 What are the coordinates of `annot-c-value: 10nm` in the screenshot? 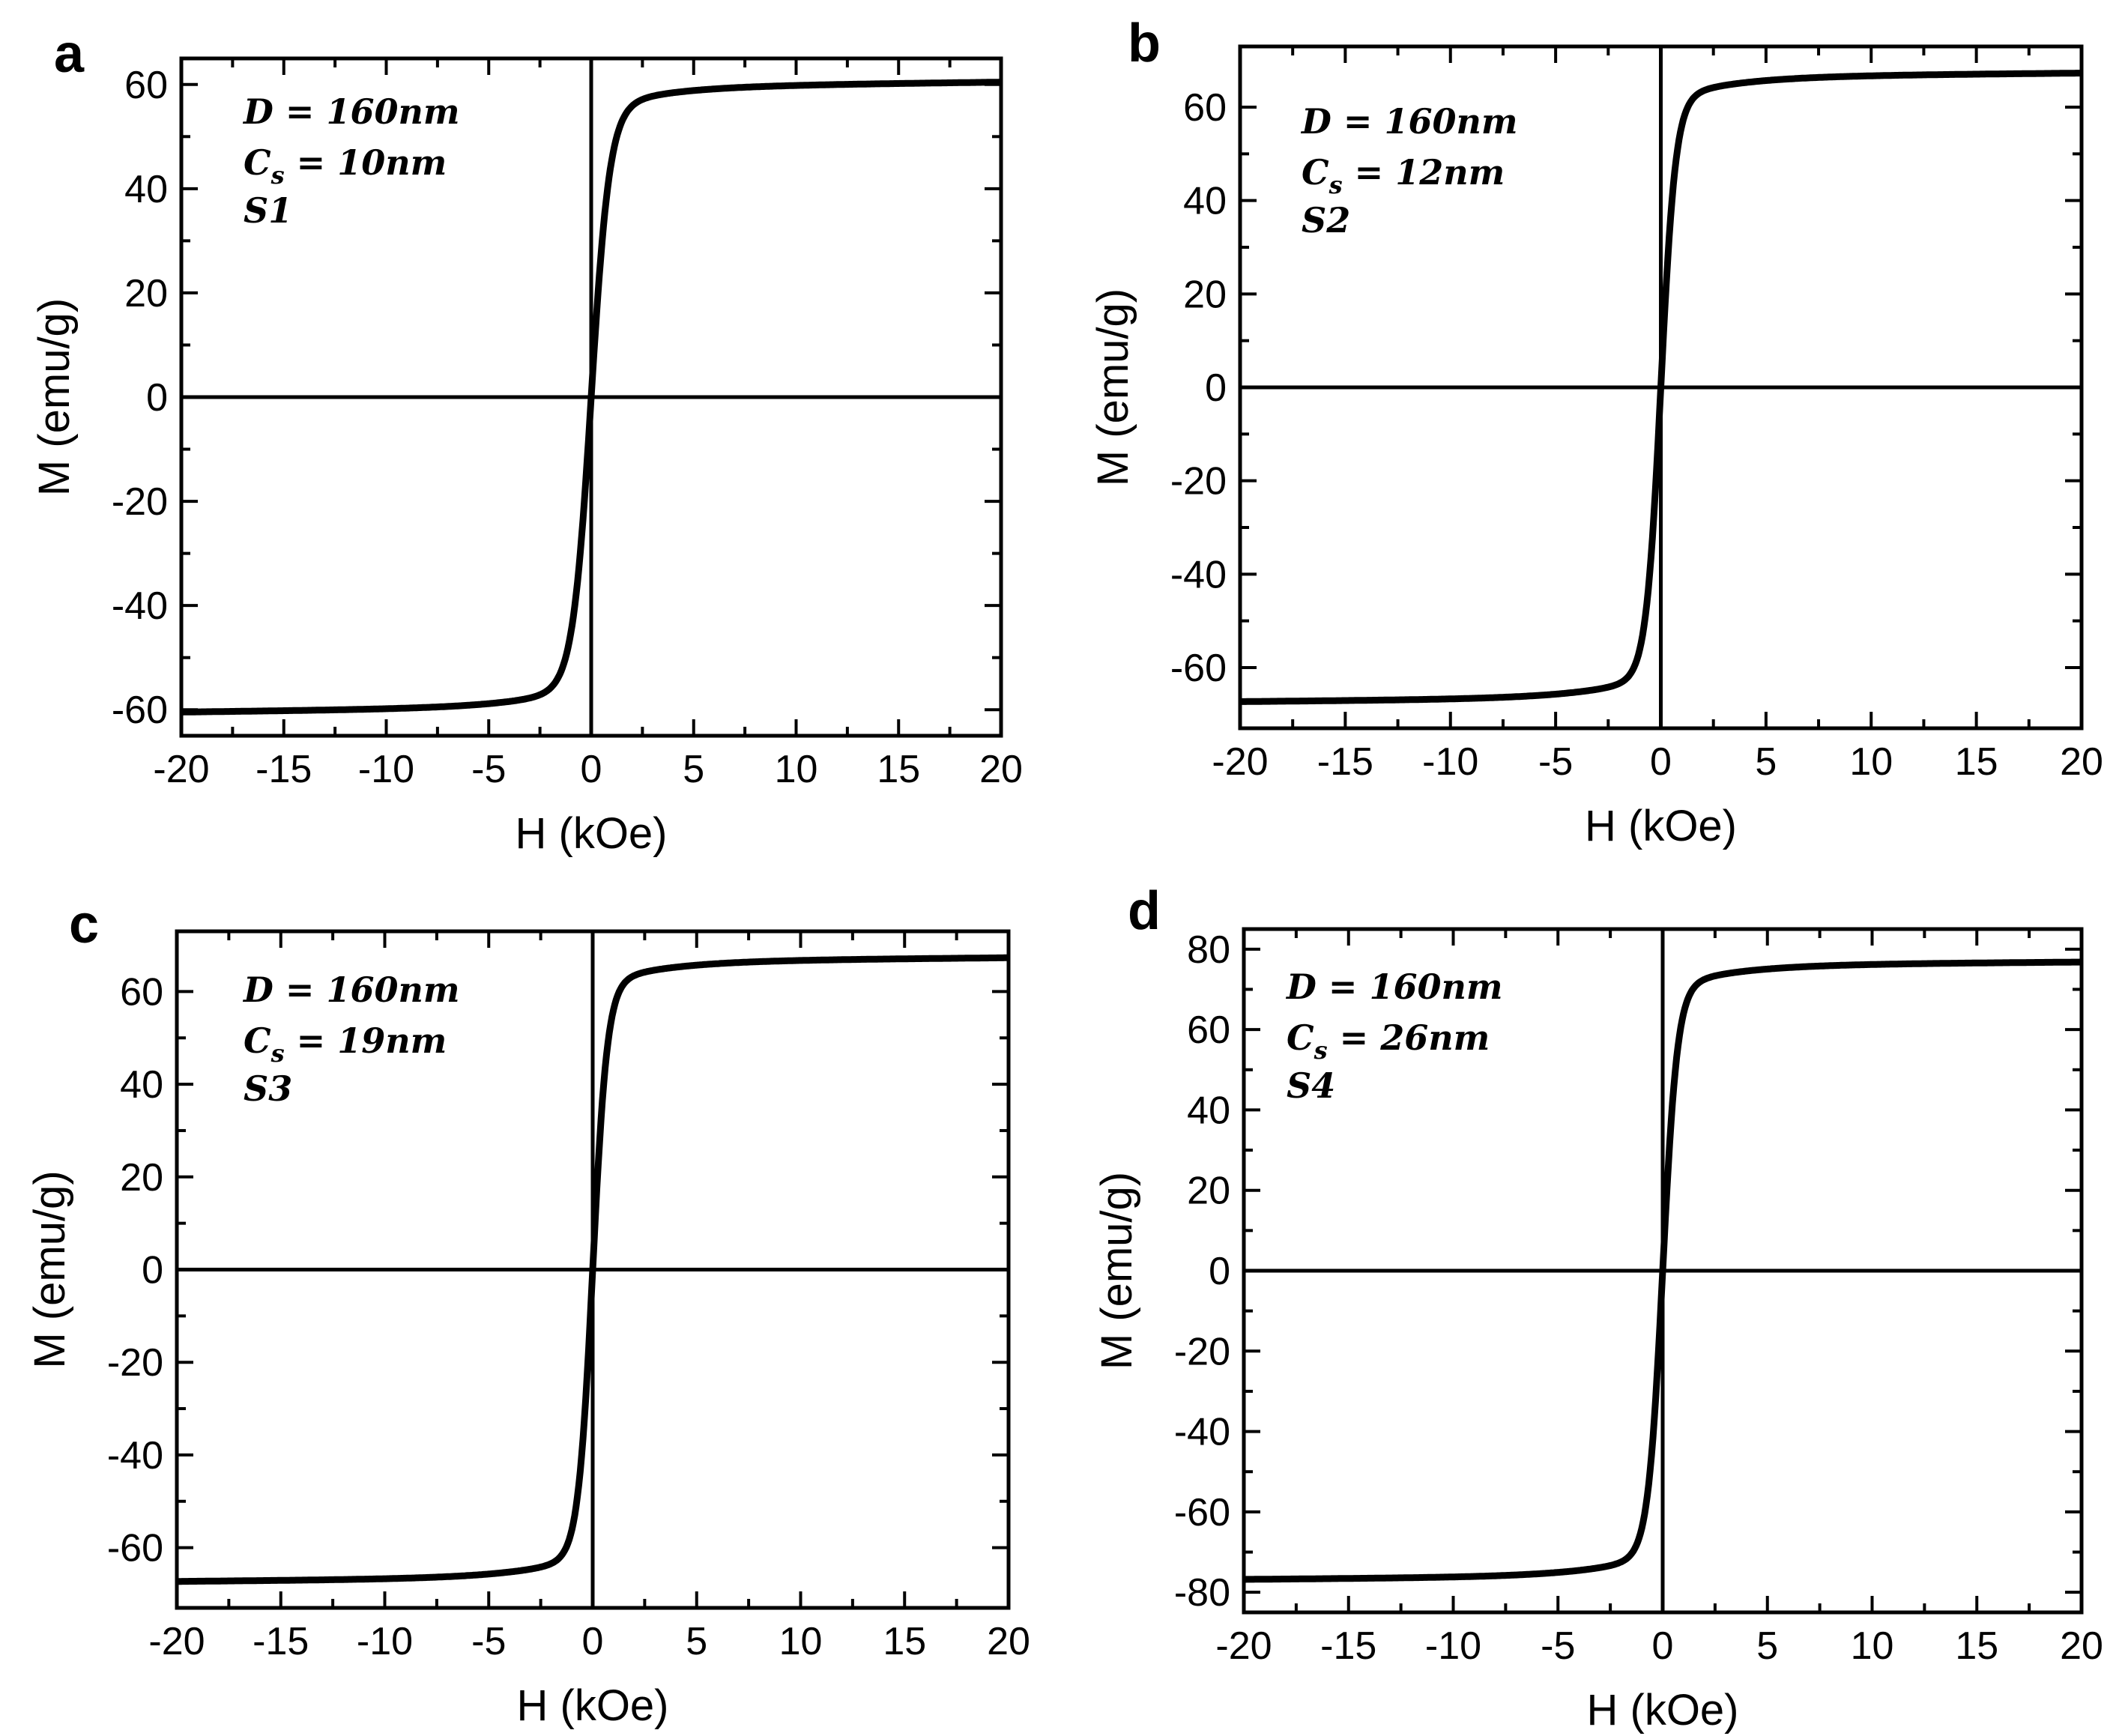 It's located at (392, 162).